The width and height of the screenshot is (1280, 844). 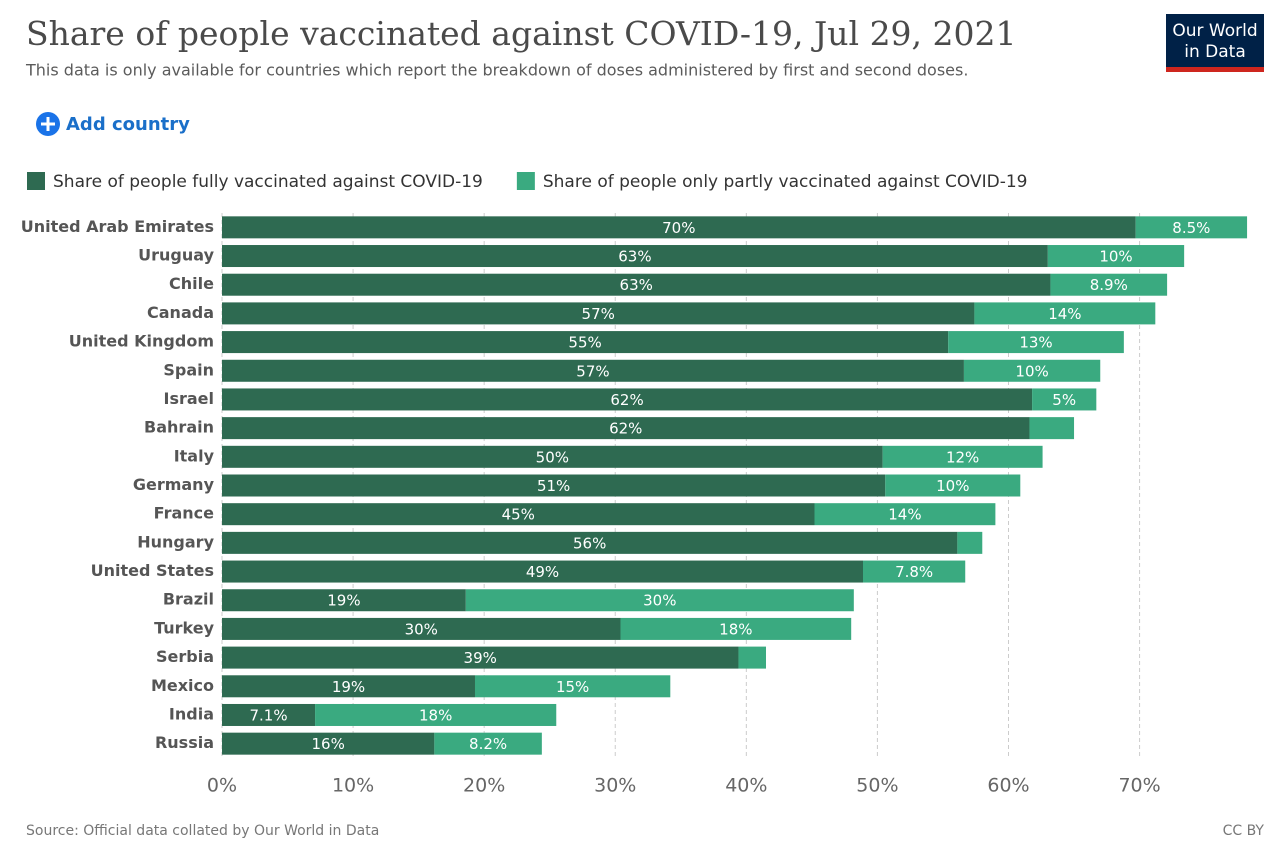 I want to click on y-tick-label: Mexico, so click(x=182, y=685).